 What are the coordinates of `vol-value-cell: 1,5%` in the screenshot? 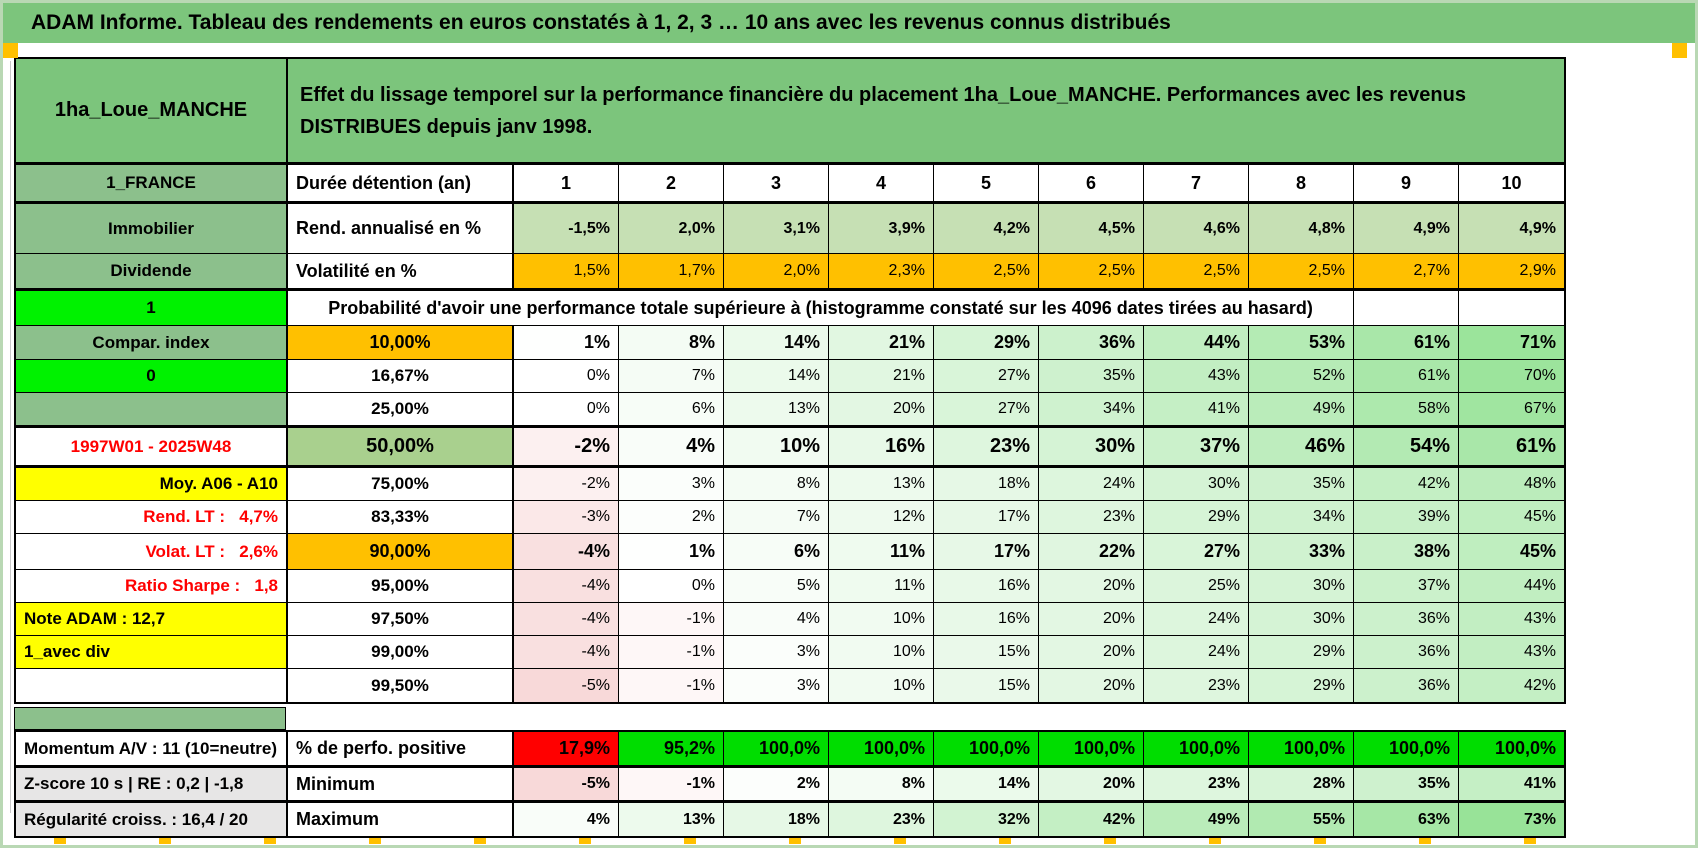 It's located at (566, 271).